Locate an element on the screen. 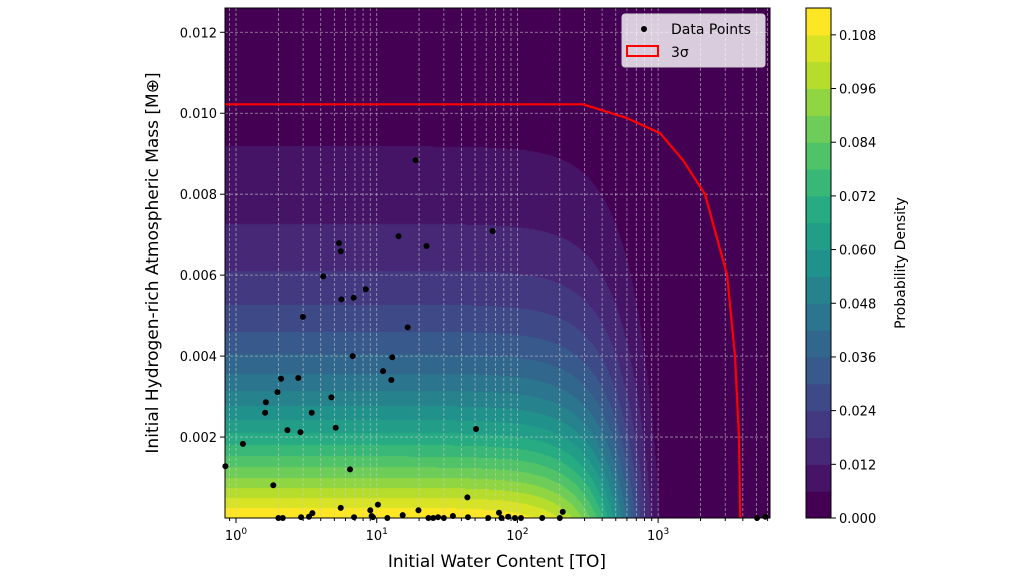 This screenshot has width=1024, height=576. colorbar-label: Probability Density is located at coordinates (901, 263).